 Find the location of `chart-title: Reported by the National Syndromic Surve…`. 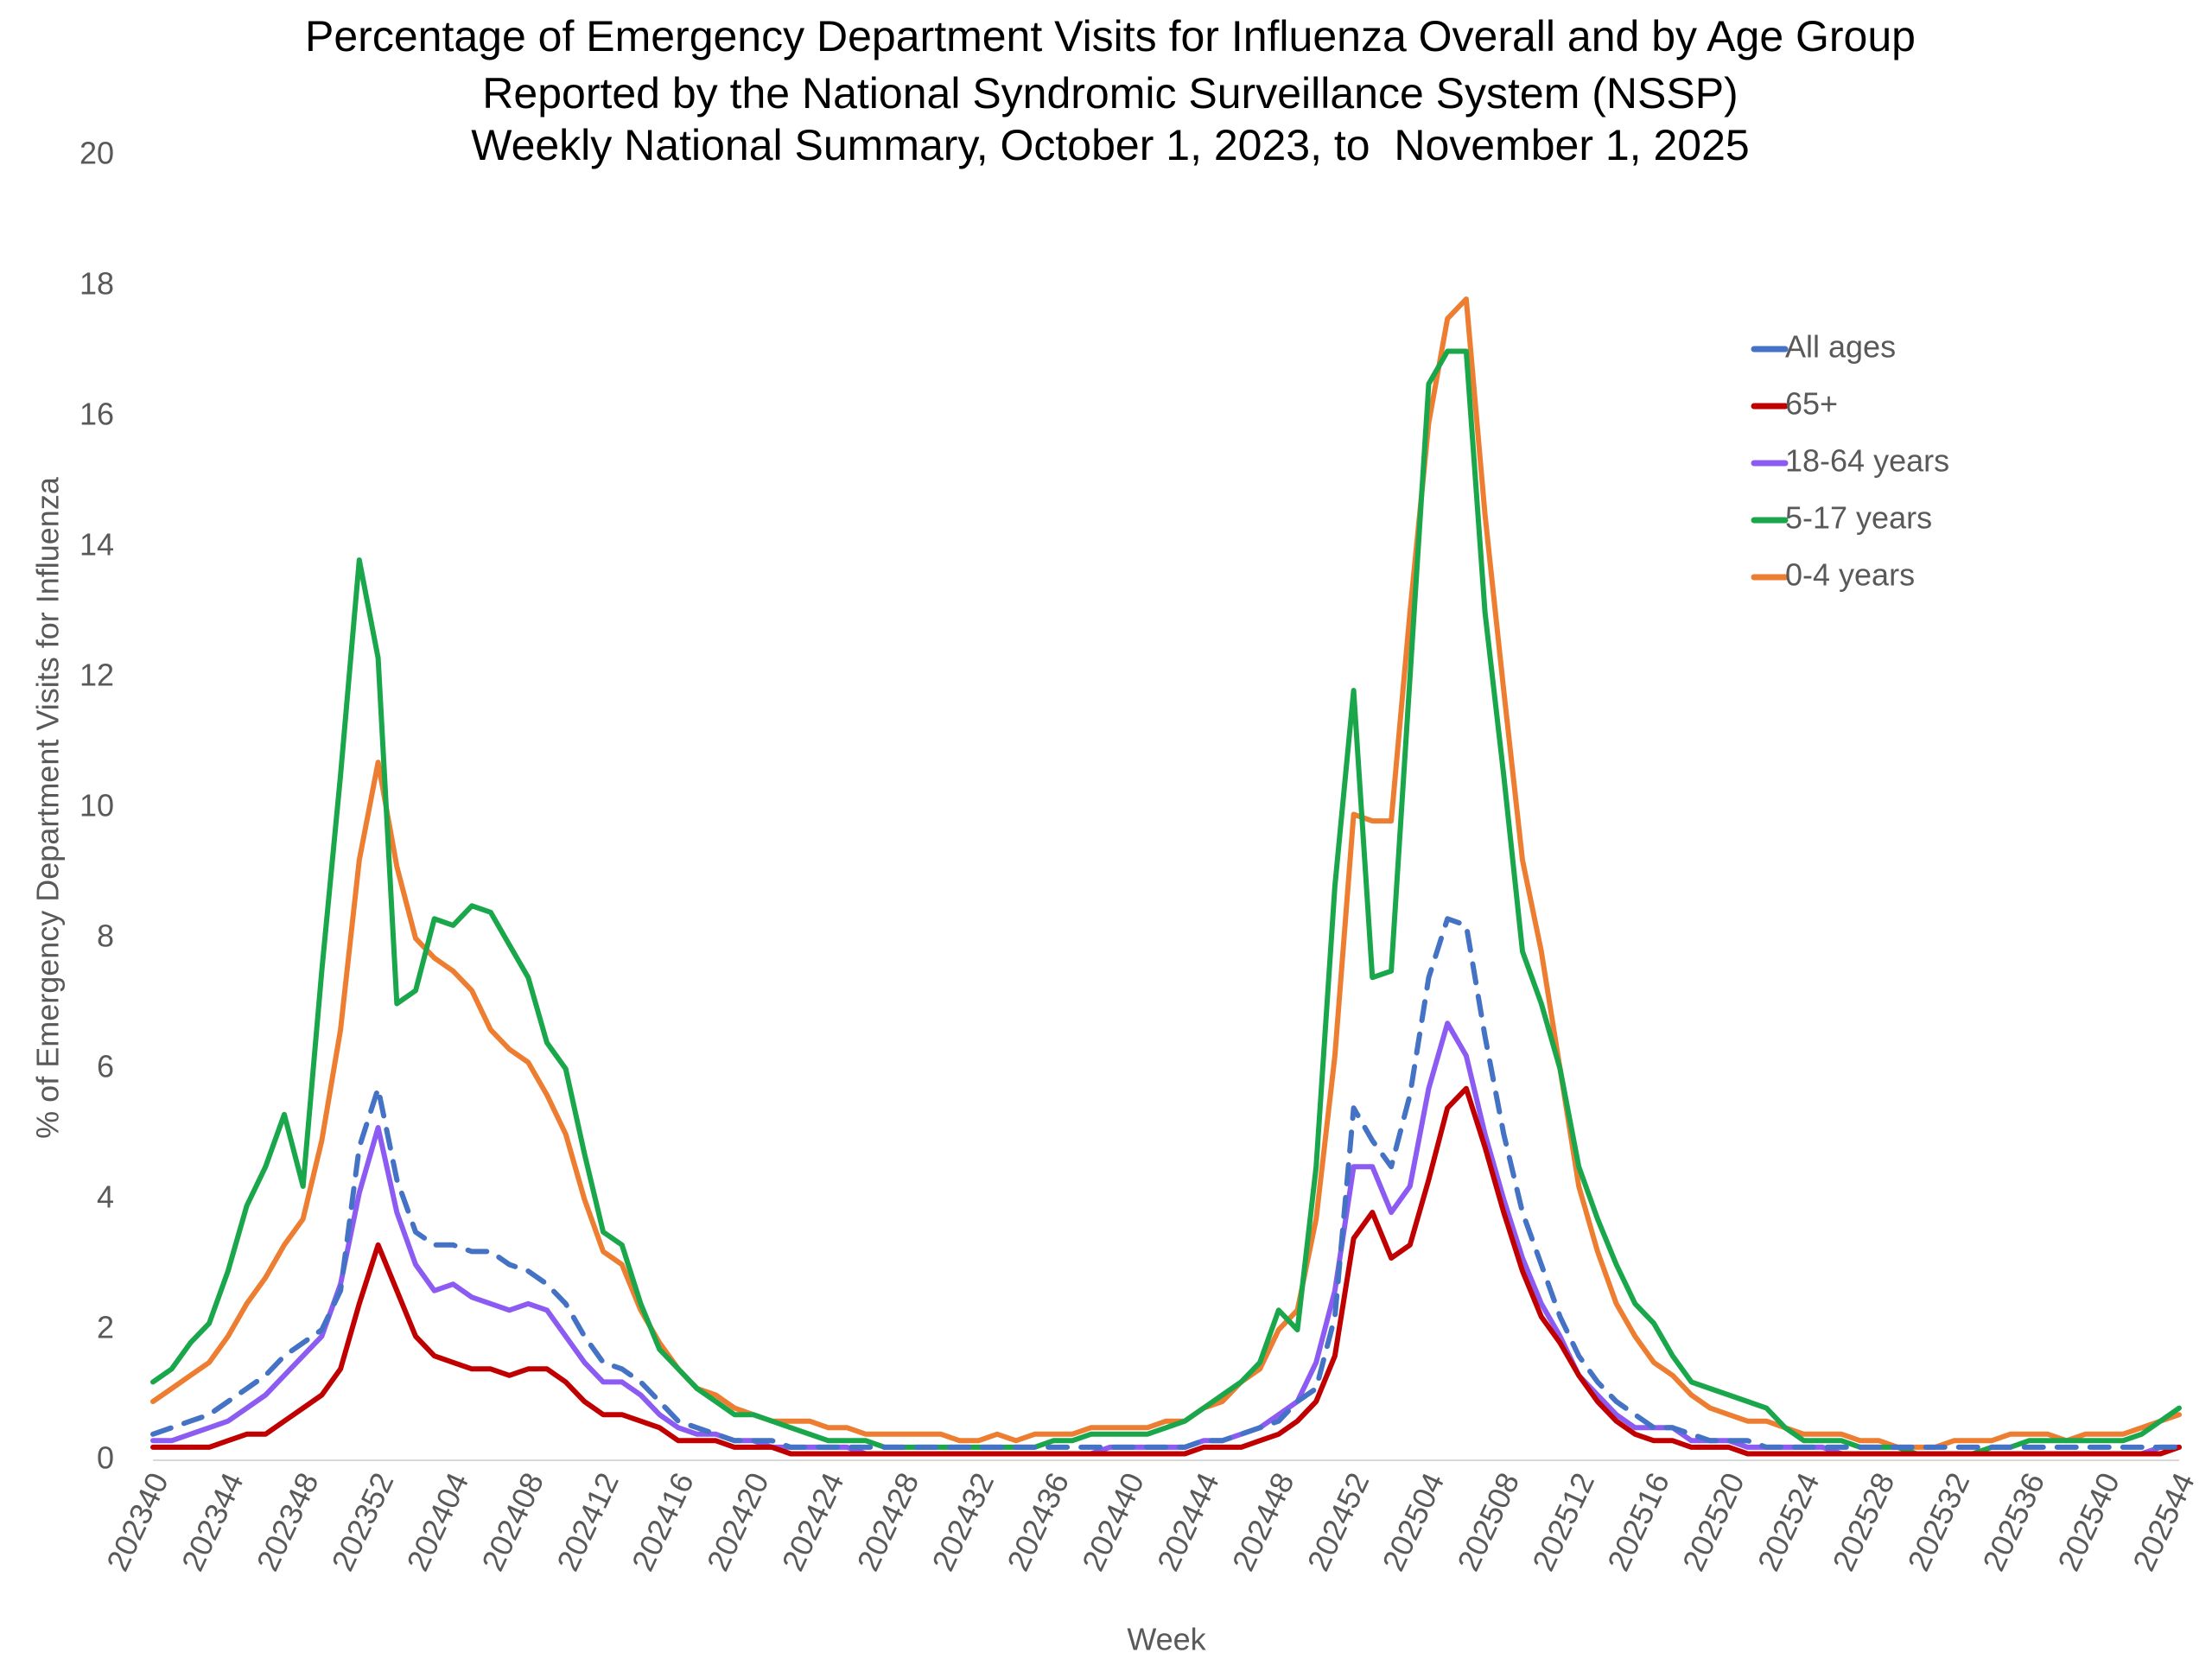

chart-title: Reported by the National Syndromic Surve… is located at coordinates (1110, 93).